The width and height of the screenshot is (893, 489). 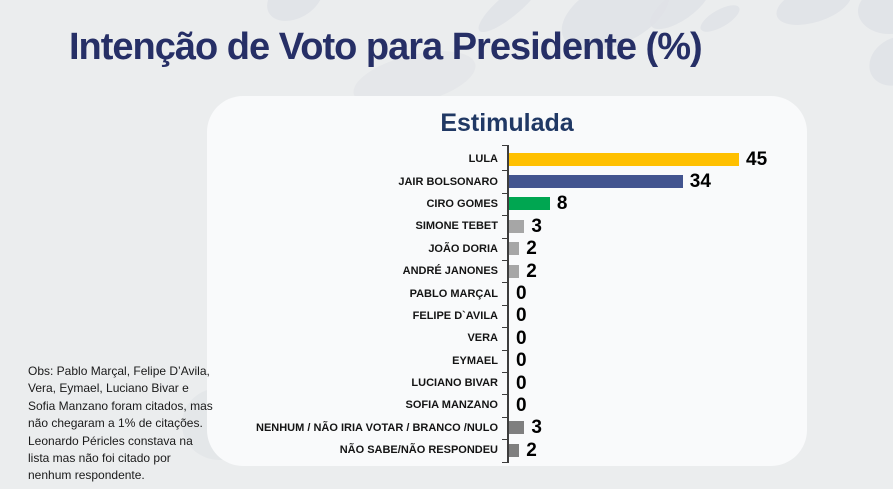 I want to click on value-label: 34, so click(x=700, y=182).